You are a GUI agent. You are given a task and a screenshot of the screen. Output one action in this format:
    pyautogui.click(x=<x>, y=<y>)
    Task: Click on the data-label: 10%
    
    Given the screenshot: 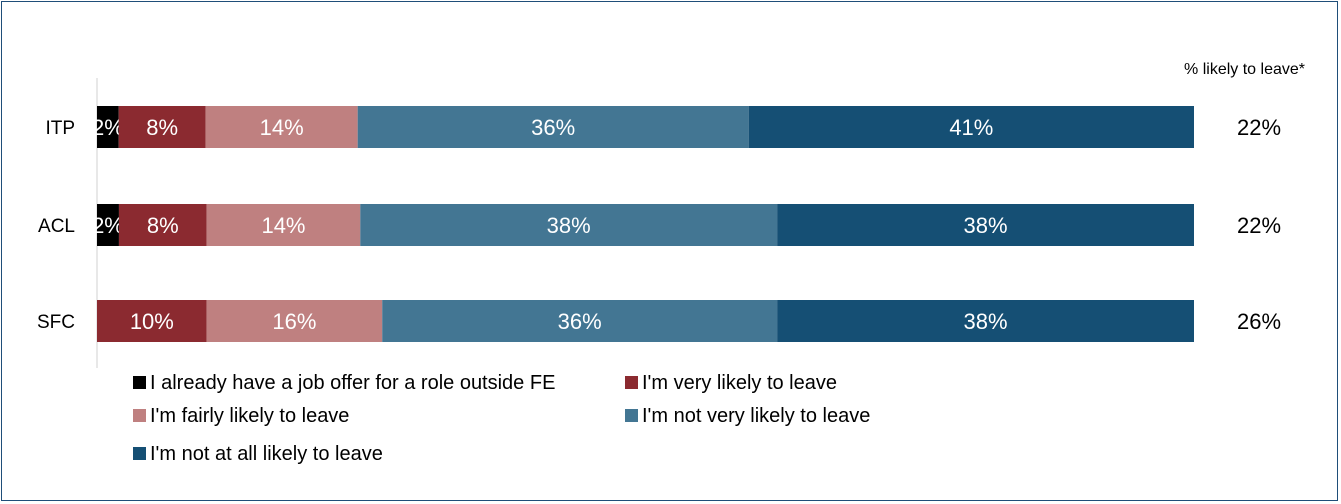 What is the action you would take?
    pyautogui.click(x=152, y=321)
    